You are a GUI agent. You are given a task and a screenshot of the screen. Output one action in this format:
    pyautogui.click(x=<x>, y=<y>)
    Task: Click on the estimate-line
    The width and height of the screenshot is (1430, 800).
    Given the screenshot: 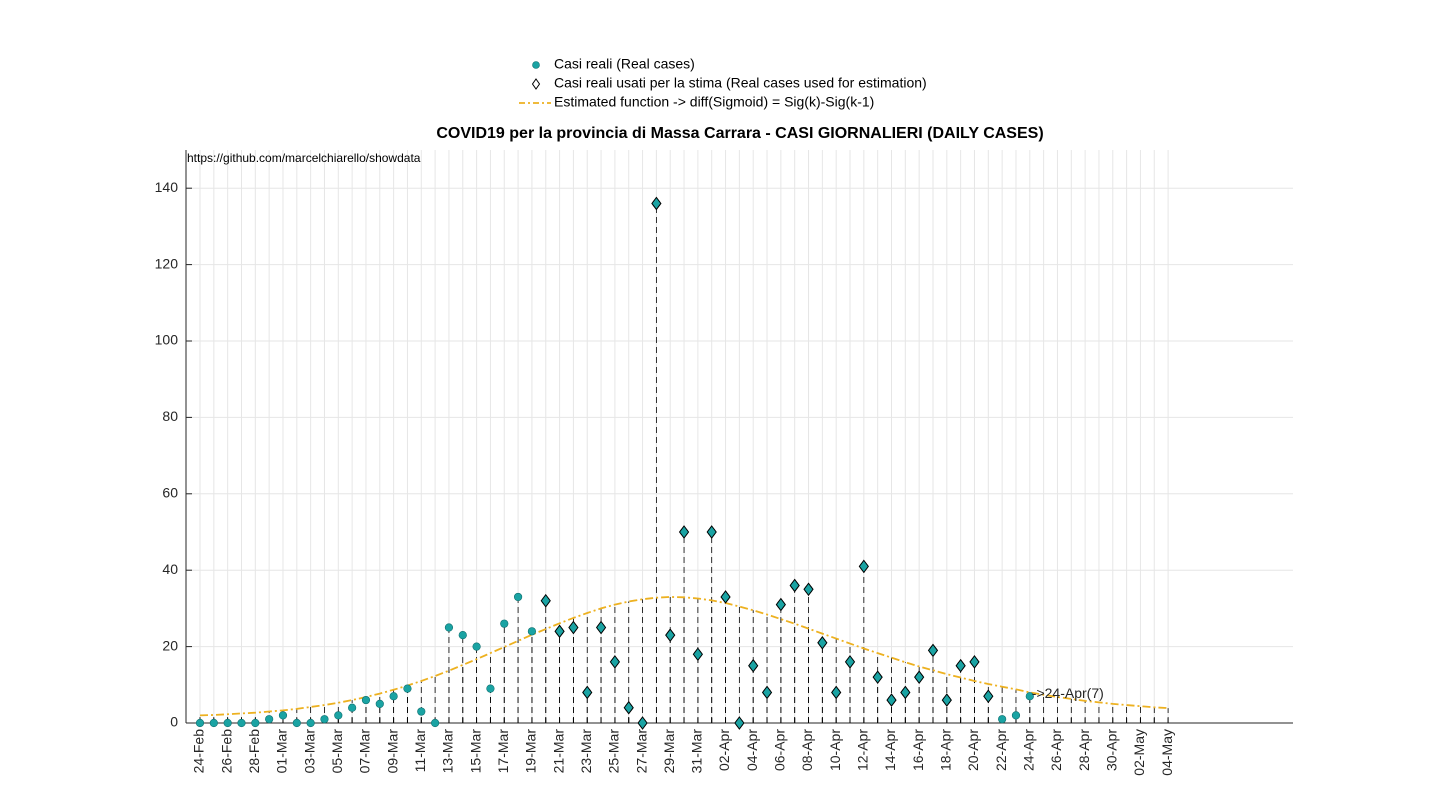 What is the action you would take?
    pyautogui.click(x=684, y=656)
    